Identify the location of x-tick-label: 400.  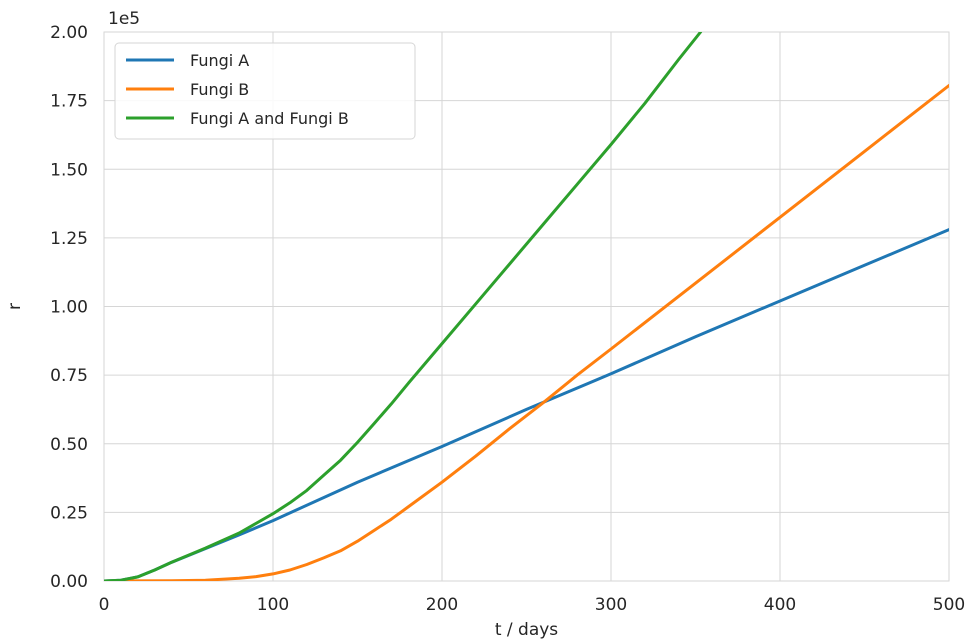
(780, 605).